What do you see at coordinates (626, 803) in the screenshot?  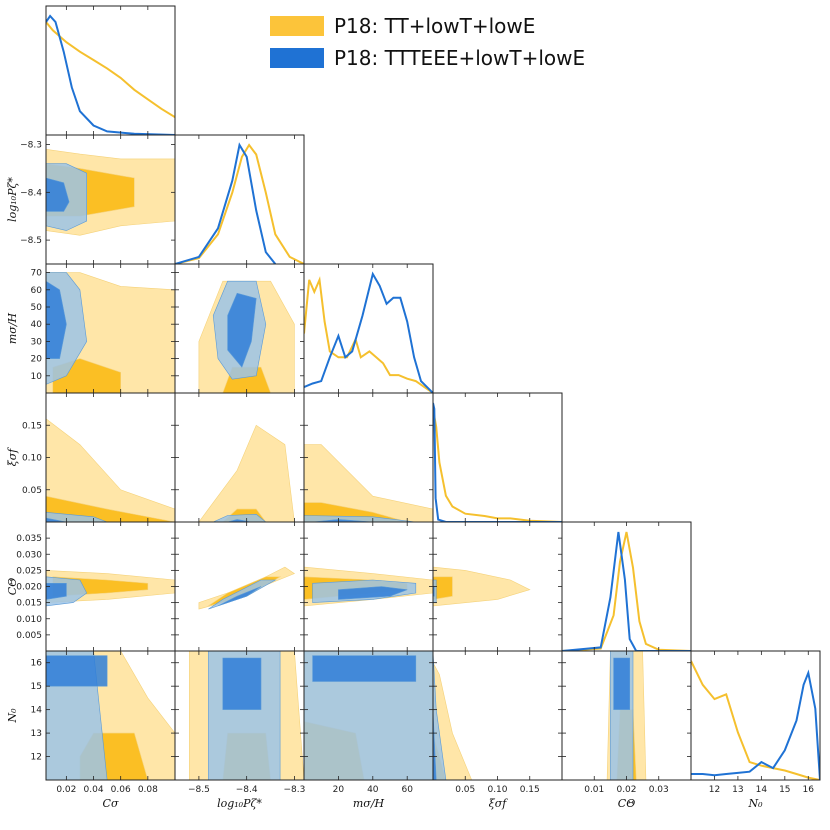 I see `x-axis-label: CΘ` at bounding box center [626, 803].